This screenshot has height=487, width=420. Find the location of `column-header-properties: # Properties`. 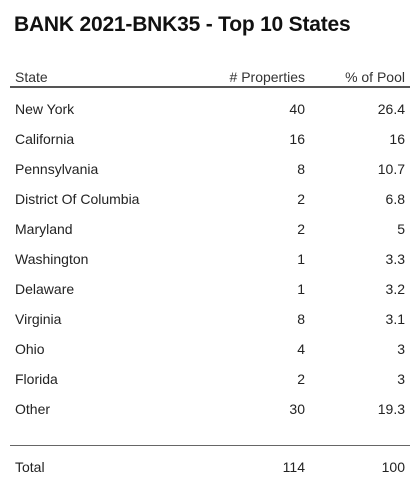

column-header-properties: # Properties is located at coordinates (267, 77).